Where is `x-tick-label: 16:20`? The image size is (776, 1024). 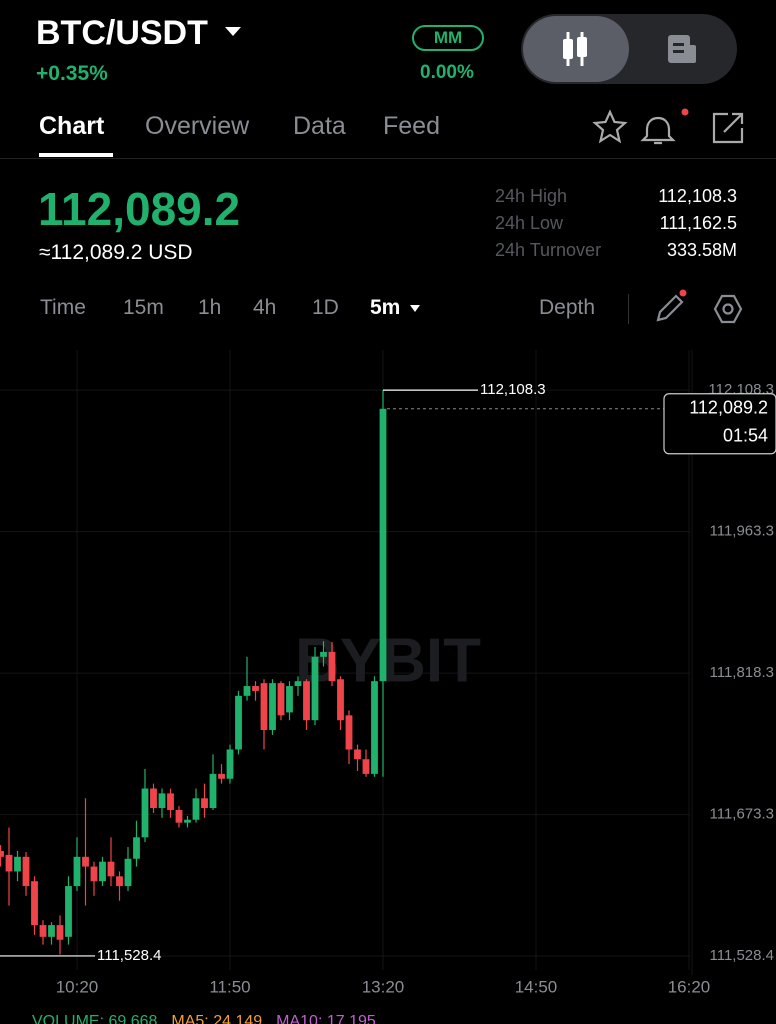 x-tick-label: 16:20 is located at coordinates (689, 986).